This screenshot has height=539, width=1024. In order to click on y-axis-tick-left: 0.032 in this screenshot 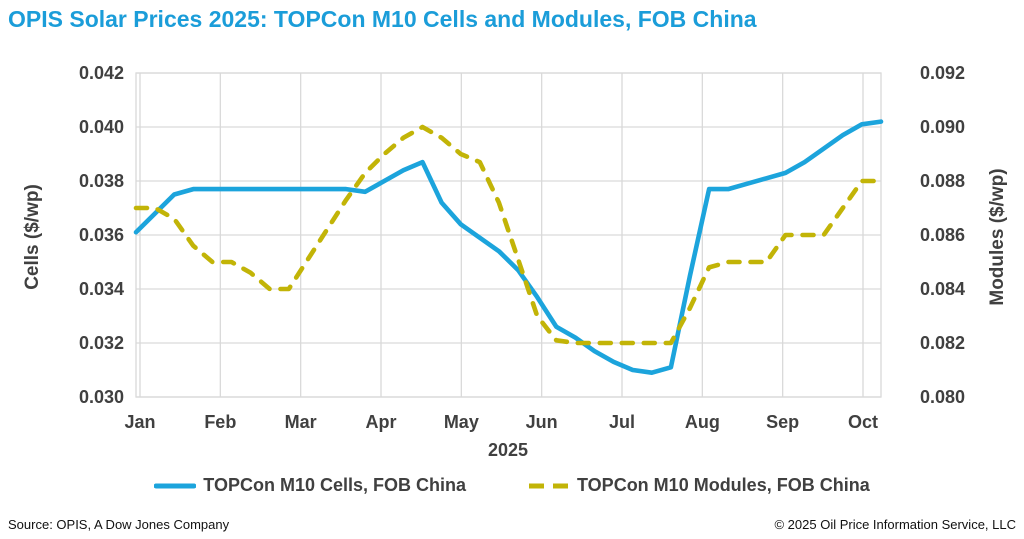, I will do `click(101, 343)`.